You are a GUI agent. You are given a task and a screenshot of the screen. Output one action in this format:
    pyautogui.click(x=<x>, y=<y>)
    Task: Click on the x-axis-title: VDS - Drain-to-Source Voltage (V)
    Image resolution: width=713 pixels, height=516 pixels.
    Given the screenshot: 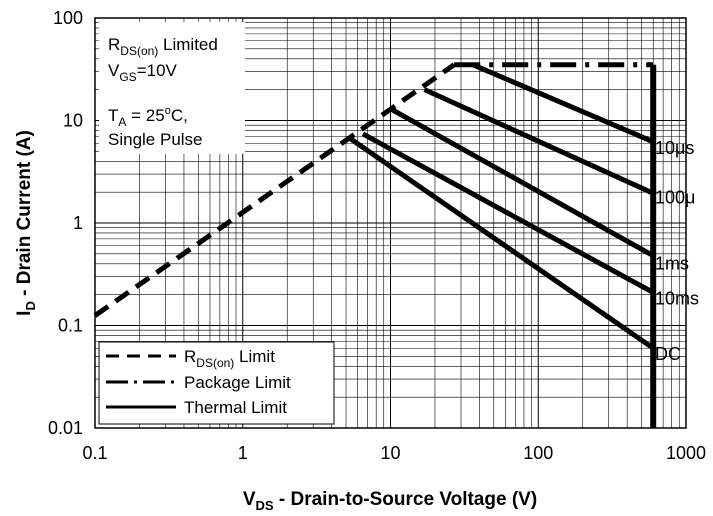 What is the action you would take?
    pyautogui.click(x=390, y=501)
    